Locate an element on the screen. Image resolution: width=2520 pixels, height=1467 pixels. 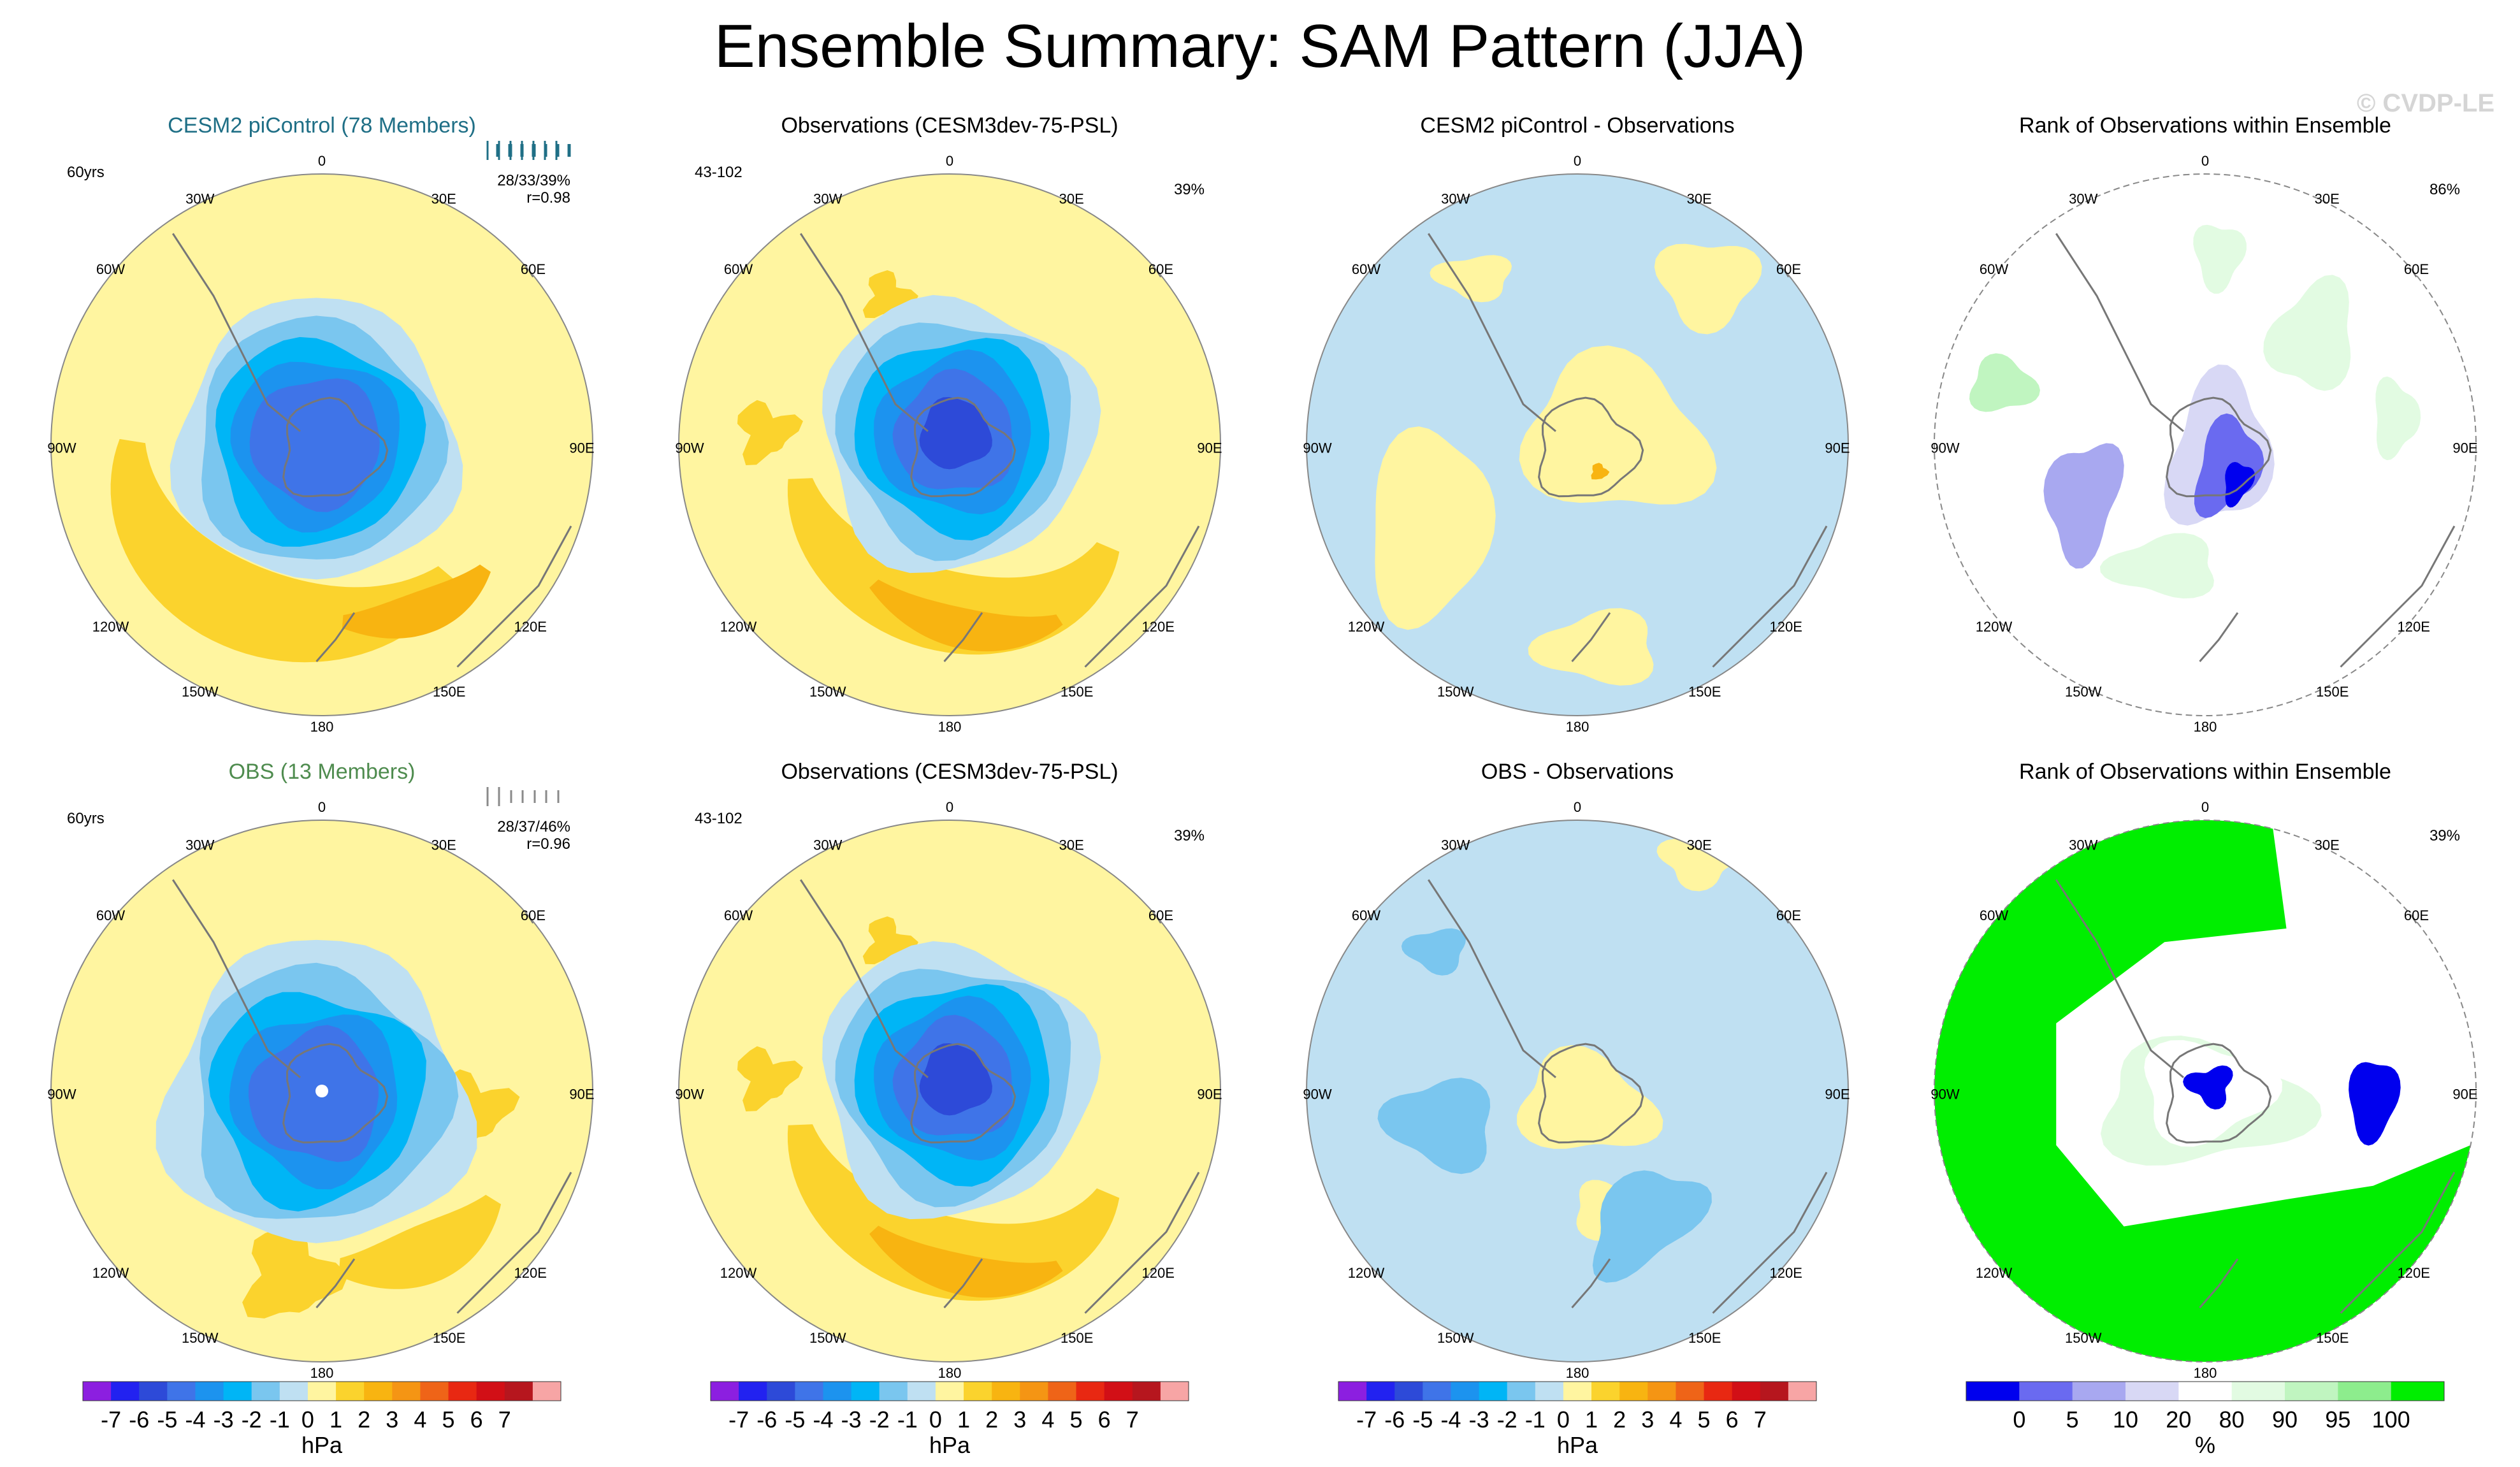
colorbar: -7 -6 -5 -4 -3 -2 -1 0 1 2 3 4 5 6 7 hPa is located at coordinates (949, 1419).